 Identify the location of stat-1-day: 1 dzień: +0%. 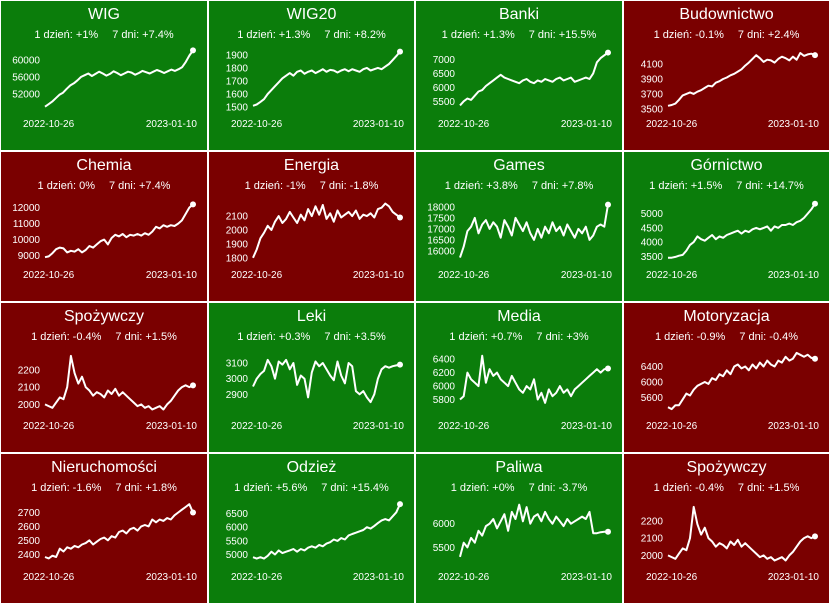
(482, 488).